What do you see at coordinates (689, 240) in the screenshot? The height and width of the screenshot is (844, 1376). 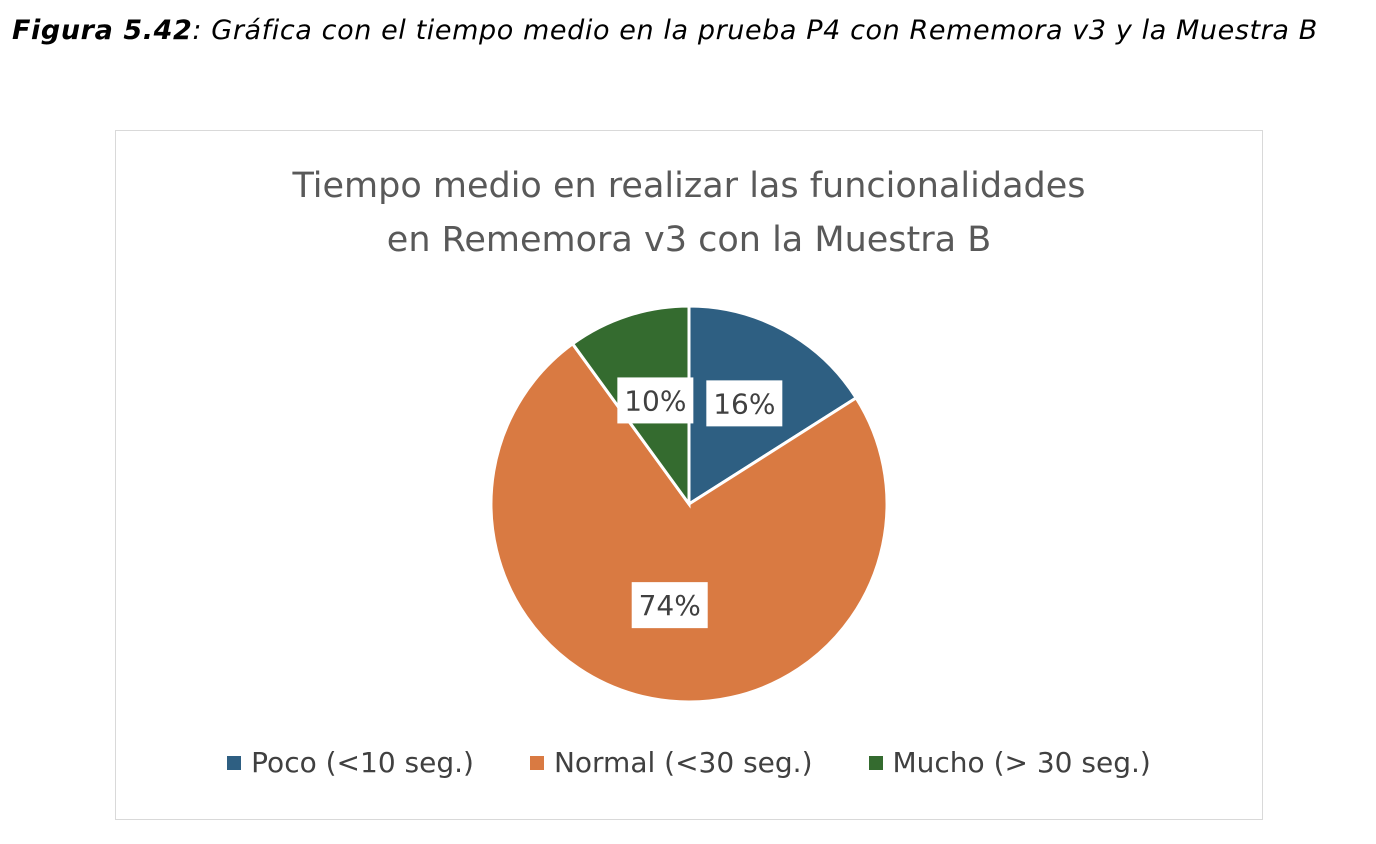 I see `chart-title-line-2: en Rememora v3 con la Muestra B` at bounding box center [689, 240].